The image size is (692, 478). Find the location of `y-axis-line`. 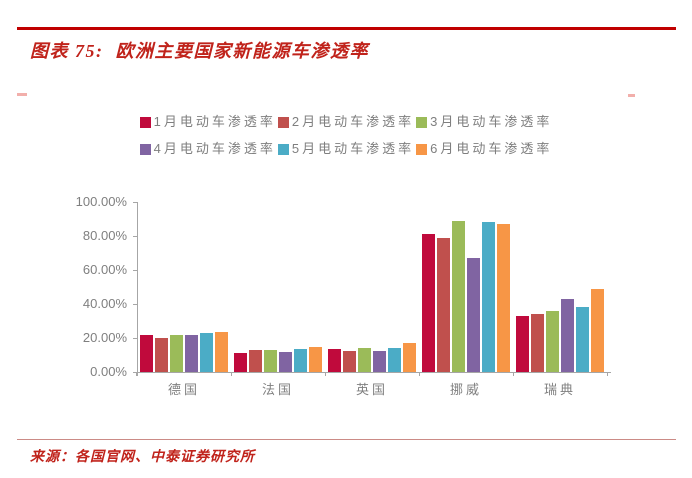

y-axis-line is located at coordinates (137, 289).